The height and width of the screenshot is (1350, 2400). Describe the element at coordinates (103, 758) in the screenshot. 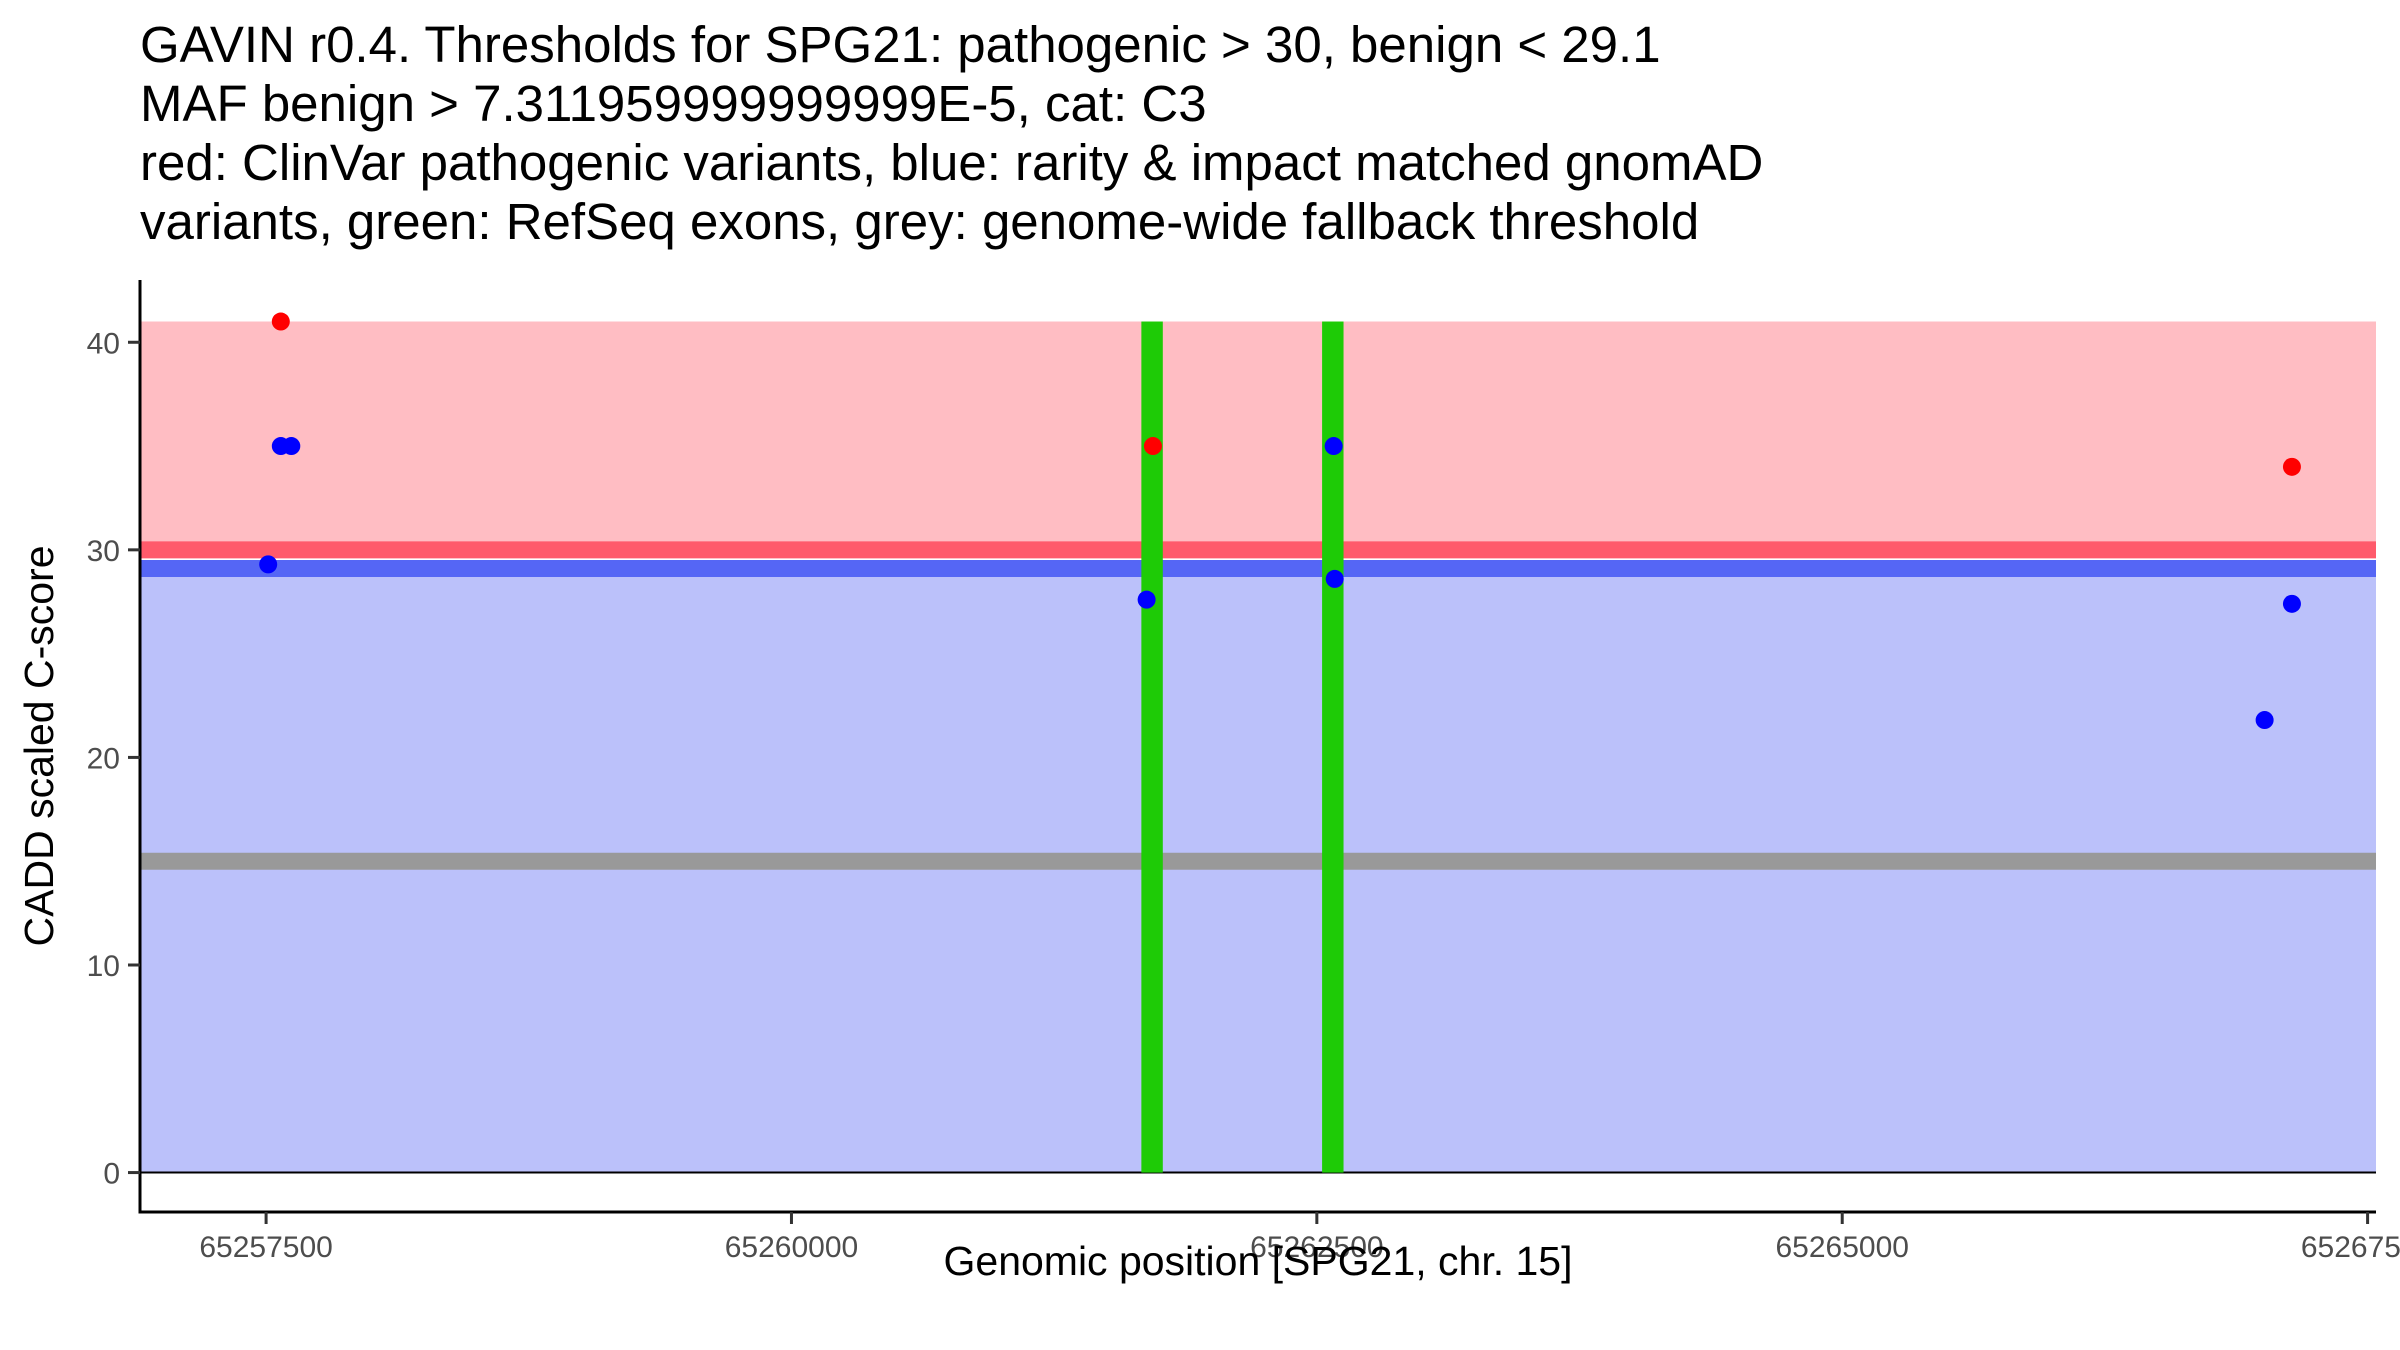

I see `y-tick-label-20: 20` at that location.